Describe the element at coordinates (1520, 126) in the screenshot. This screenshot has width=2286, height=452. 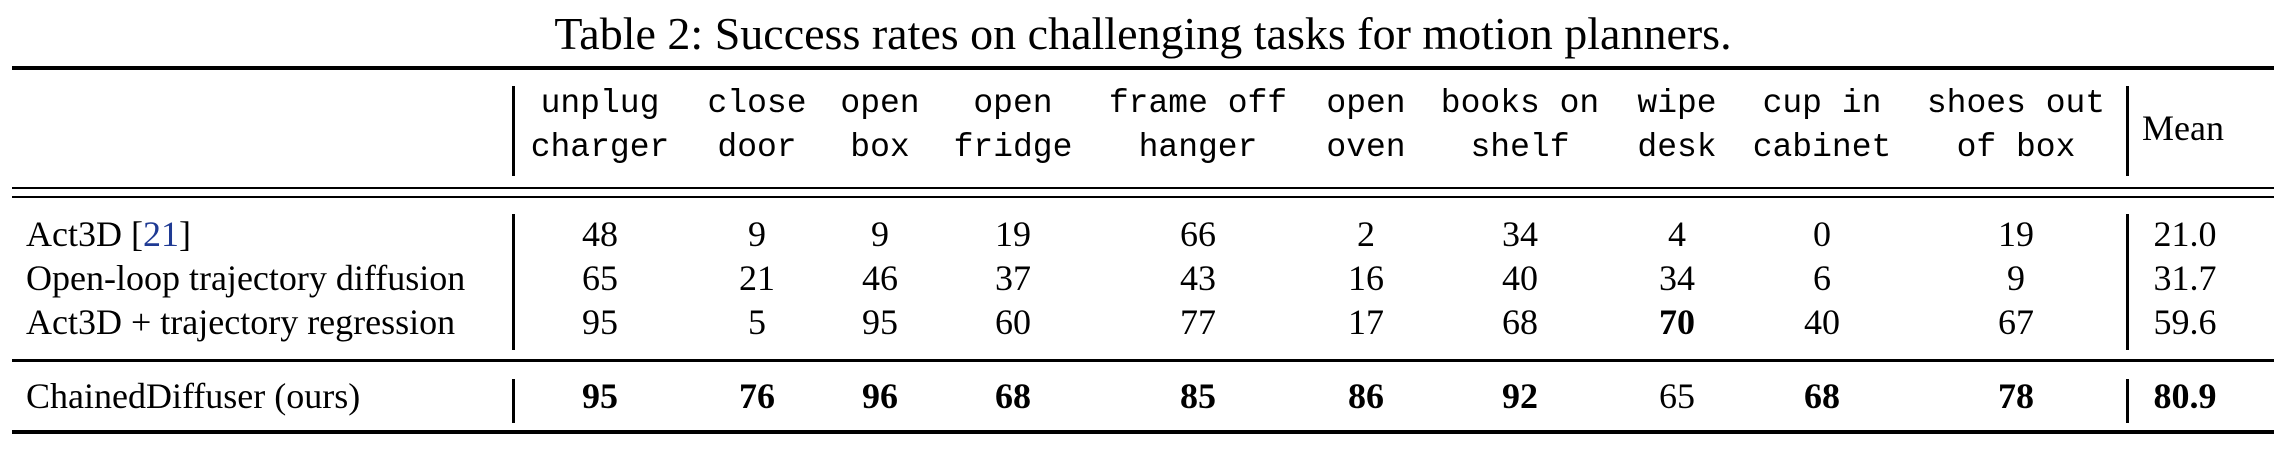
I see `column-header: books on shelf` at that location.